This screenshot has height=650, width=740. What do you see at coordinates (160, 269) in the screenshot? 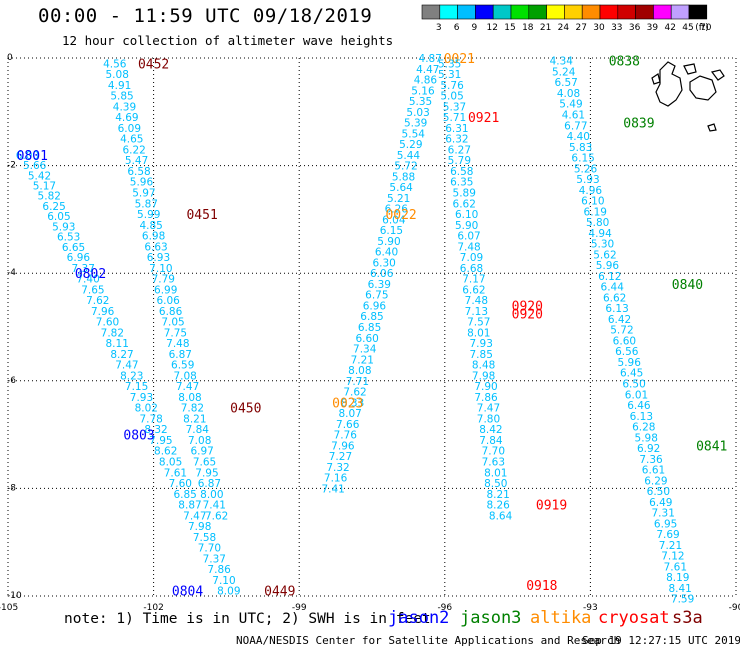
I see `swh-value: 7.10` at bounding box center [160, 269].